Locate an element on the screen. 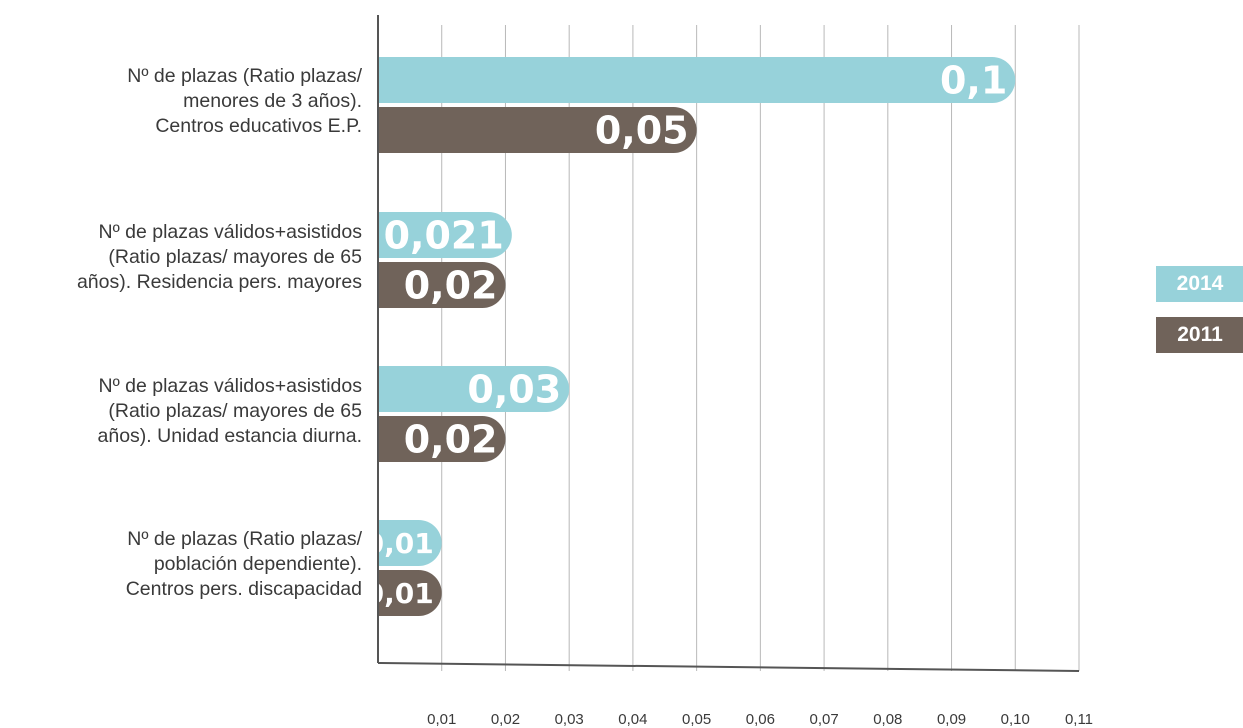 The height and width of the screenshot is (728, 1243). bar-label-2014-1: 0,021 is located at coordinates (444, 236).